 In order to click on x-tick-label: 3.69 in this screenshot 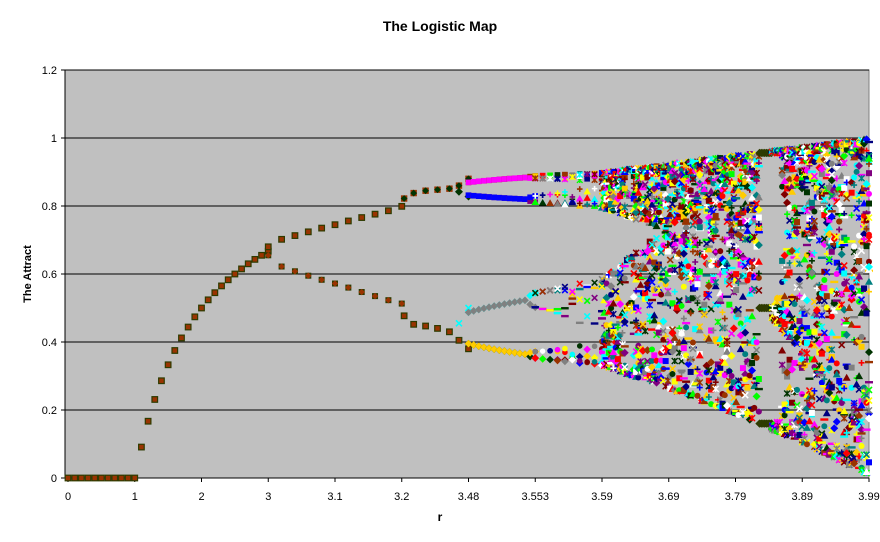, I will do `click(668, 497)`.